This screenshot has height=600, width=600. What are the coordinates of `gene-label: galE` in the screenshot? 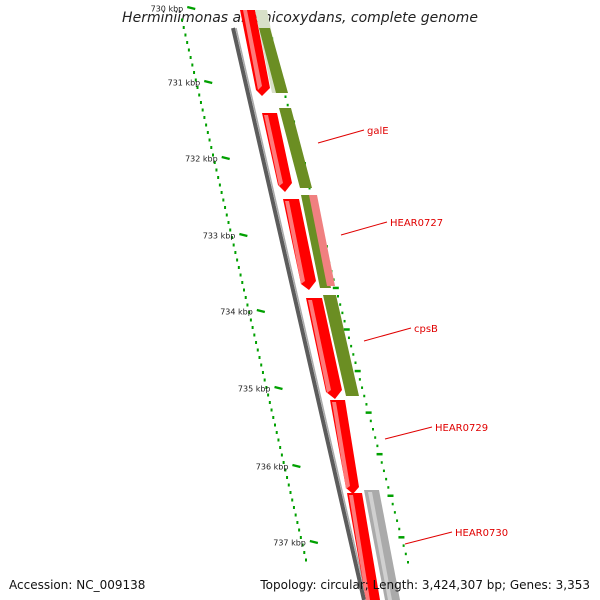 It's located at (378, 131).